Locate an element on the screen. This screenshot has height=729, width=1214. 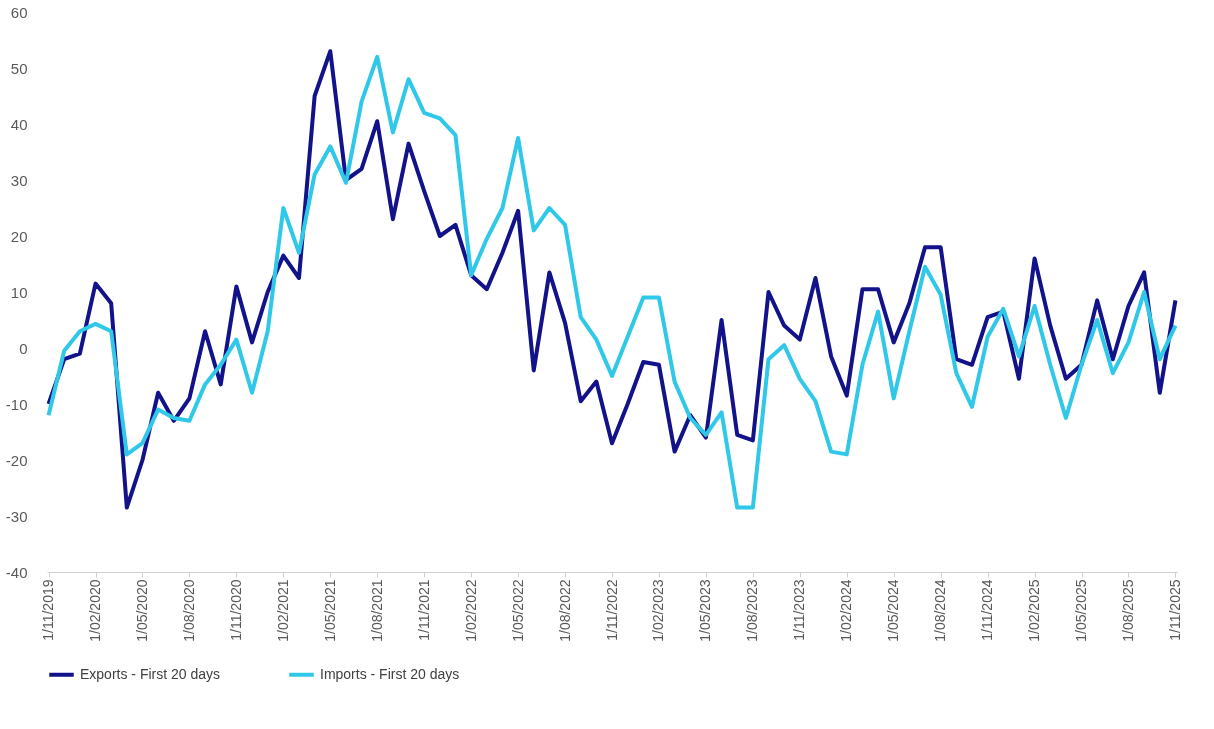
y-tick-label: -40 is located at coordinates (16, 572).